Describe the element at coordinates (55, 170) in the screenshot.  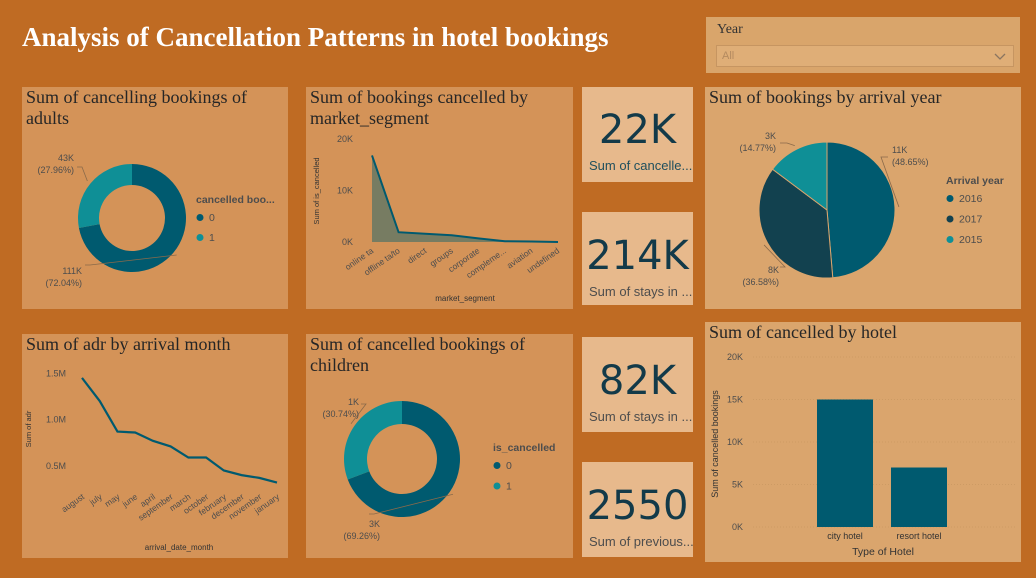
I see `data-label-pct: (27.96%)` at that location.